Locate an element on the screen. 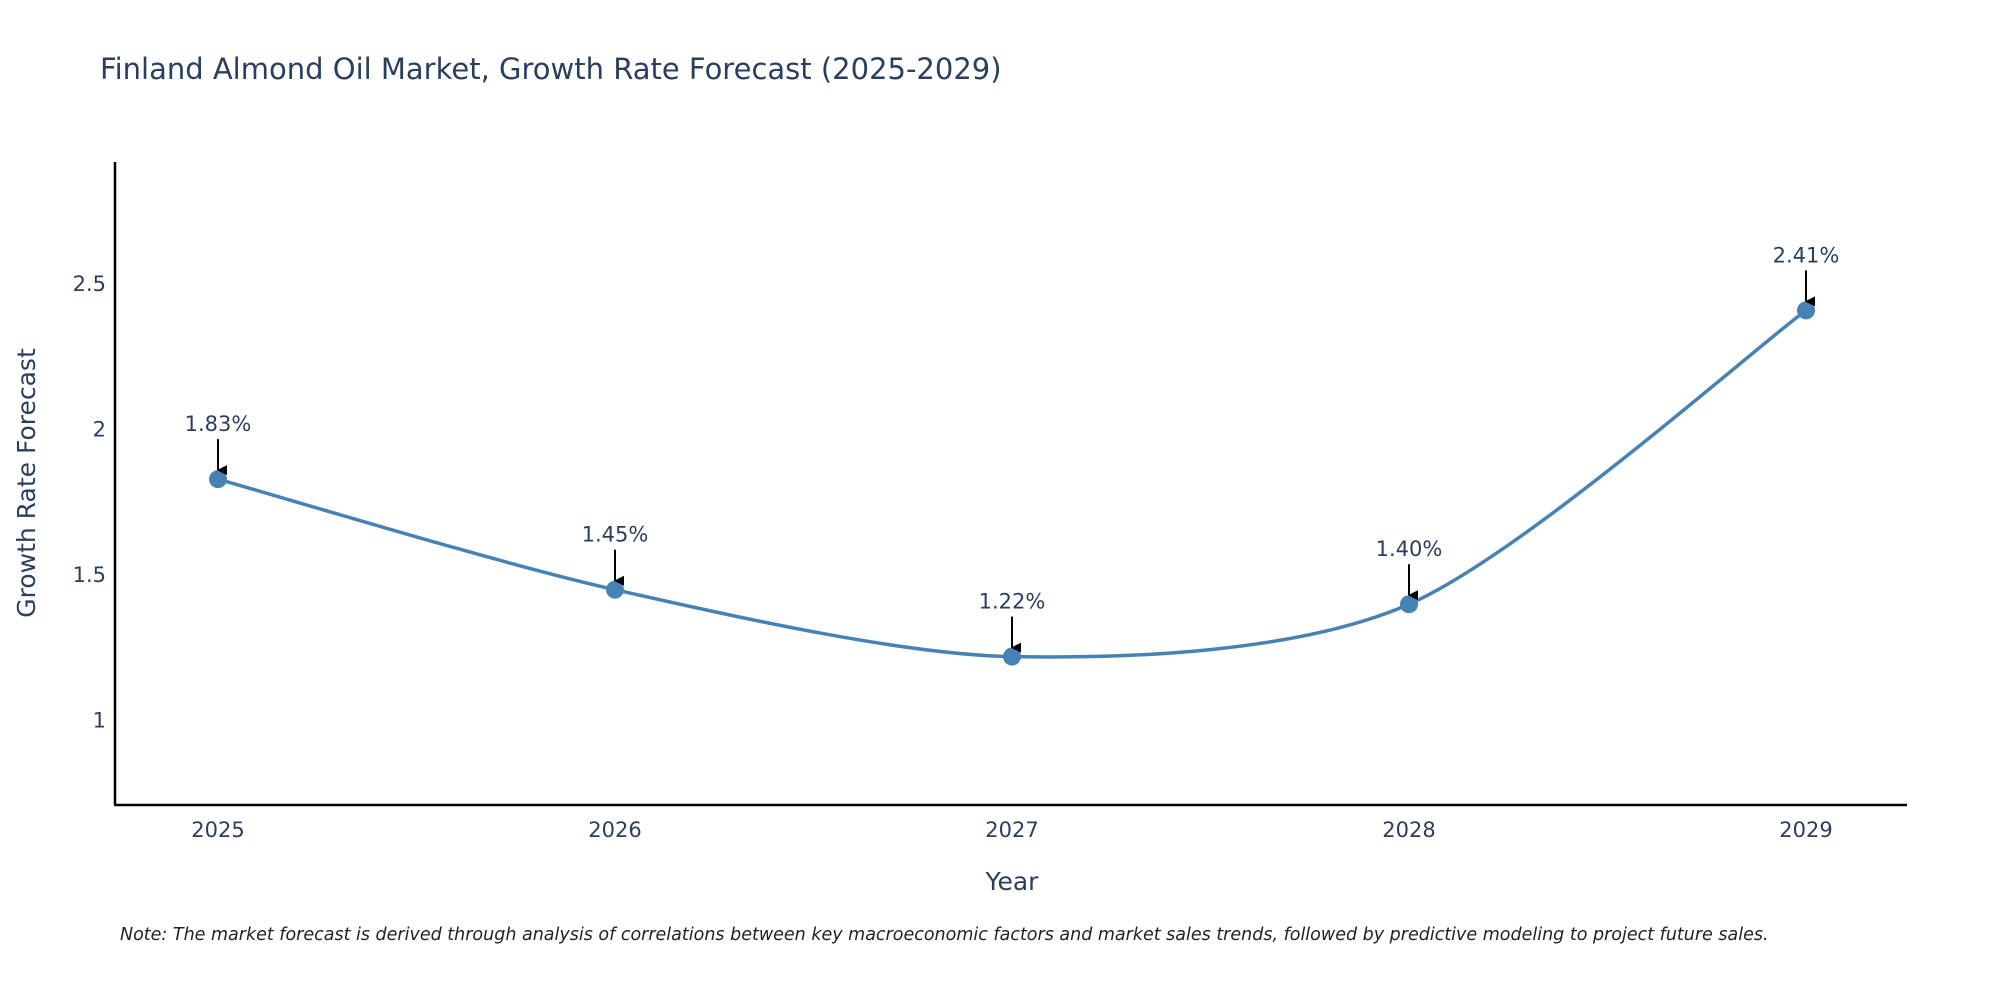 The image size is (2000, 1000). x-axis-title: Year is located at coordinates (1012, 881).